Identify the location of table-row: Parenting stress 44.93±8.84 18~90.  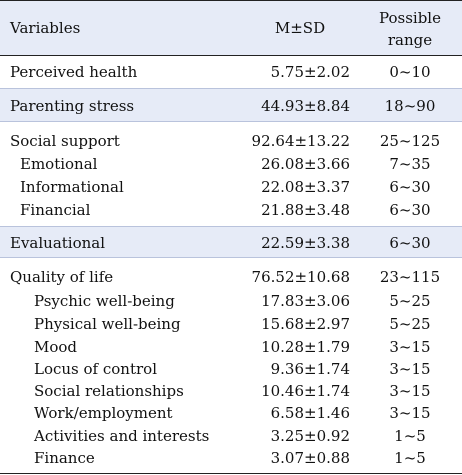
(231, 106).